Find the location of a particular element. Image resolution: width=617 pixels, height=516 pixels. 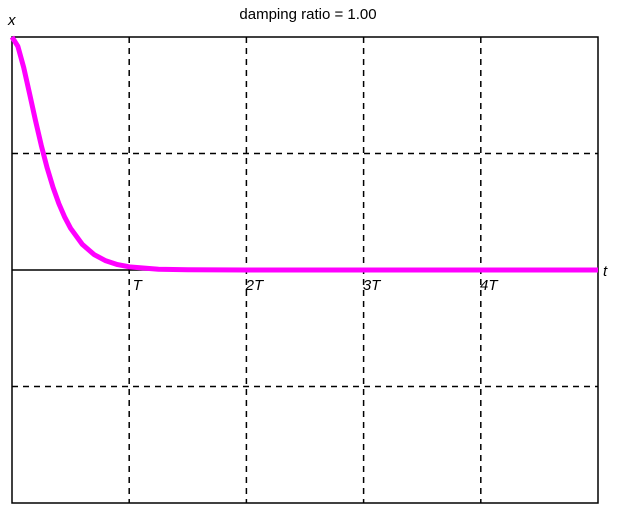

y-axis-label: x is located at coordinates (11, 20).